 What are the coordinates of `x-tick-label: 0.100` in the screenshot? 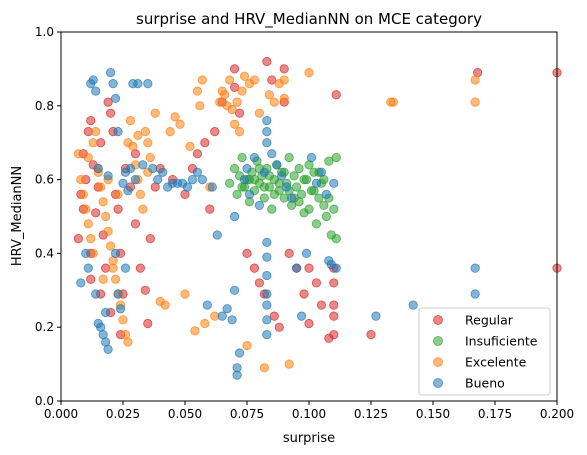 It's located at (309, 414).